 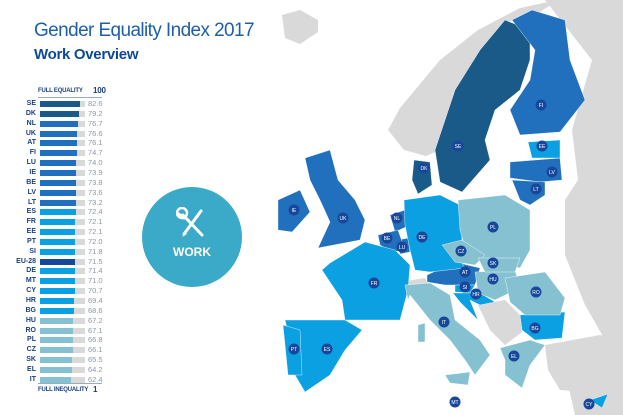 What do you see at coordinates (31, 232) in the screenshot?
I see `country-code: EE` at bounding box center [31, 232].